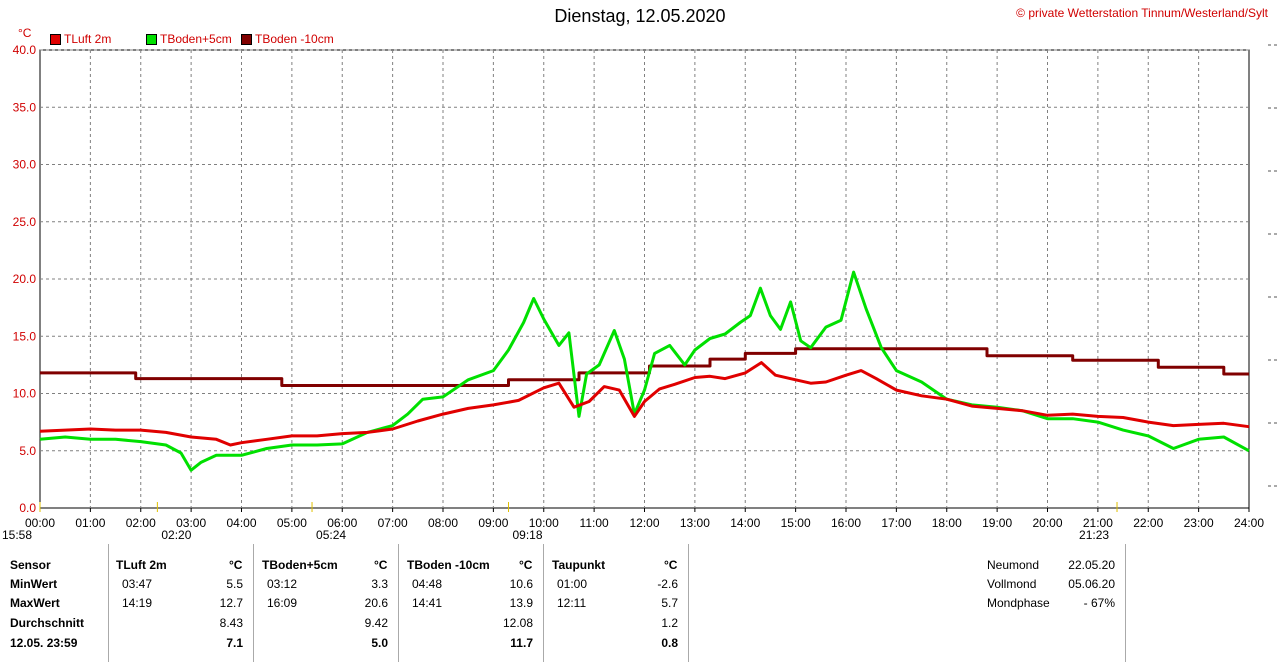 This screenshot has height=662, width=1280. Describe the element at coordinates (527, 535) in the screenshot. I see `annotation-label: 09:18` at that location.